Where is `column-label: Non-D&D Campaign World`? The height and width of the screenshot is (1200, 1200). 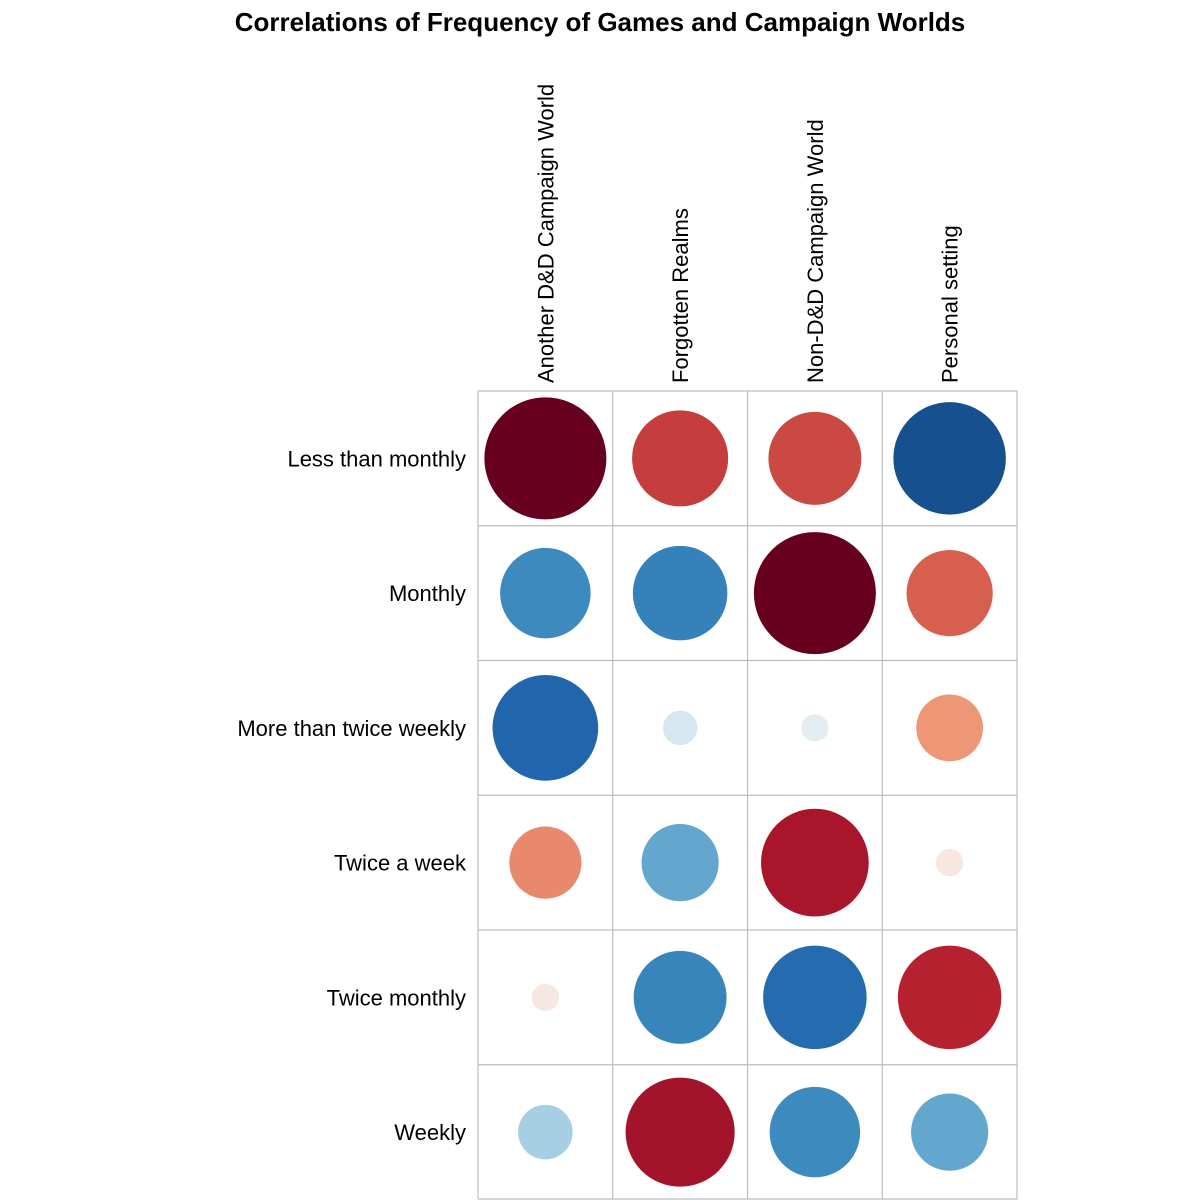 column-label: Non-D&D Campaign World is located at coordinates (815, 251).